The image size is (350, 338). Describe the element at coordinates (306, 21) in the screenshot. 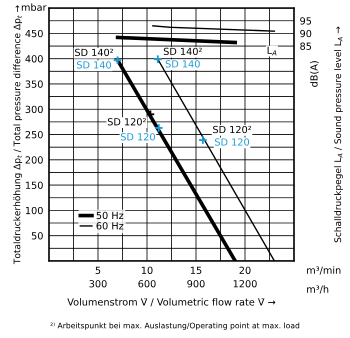

I see `y2-tick-label: 95` at that location.